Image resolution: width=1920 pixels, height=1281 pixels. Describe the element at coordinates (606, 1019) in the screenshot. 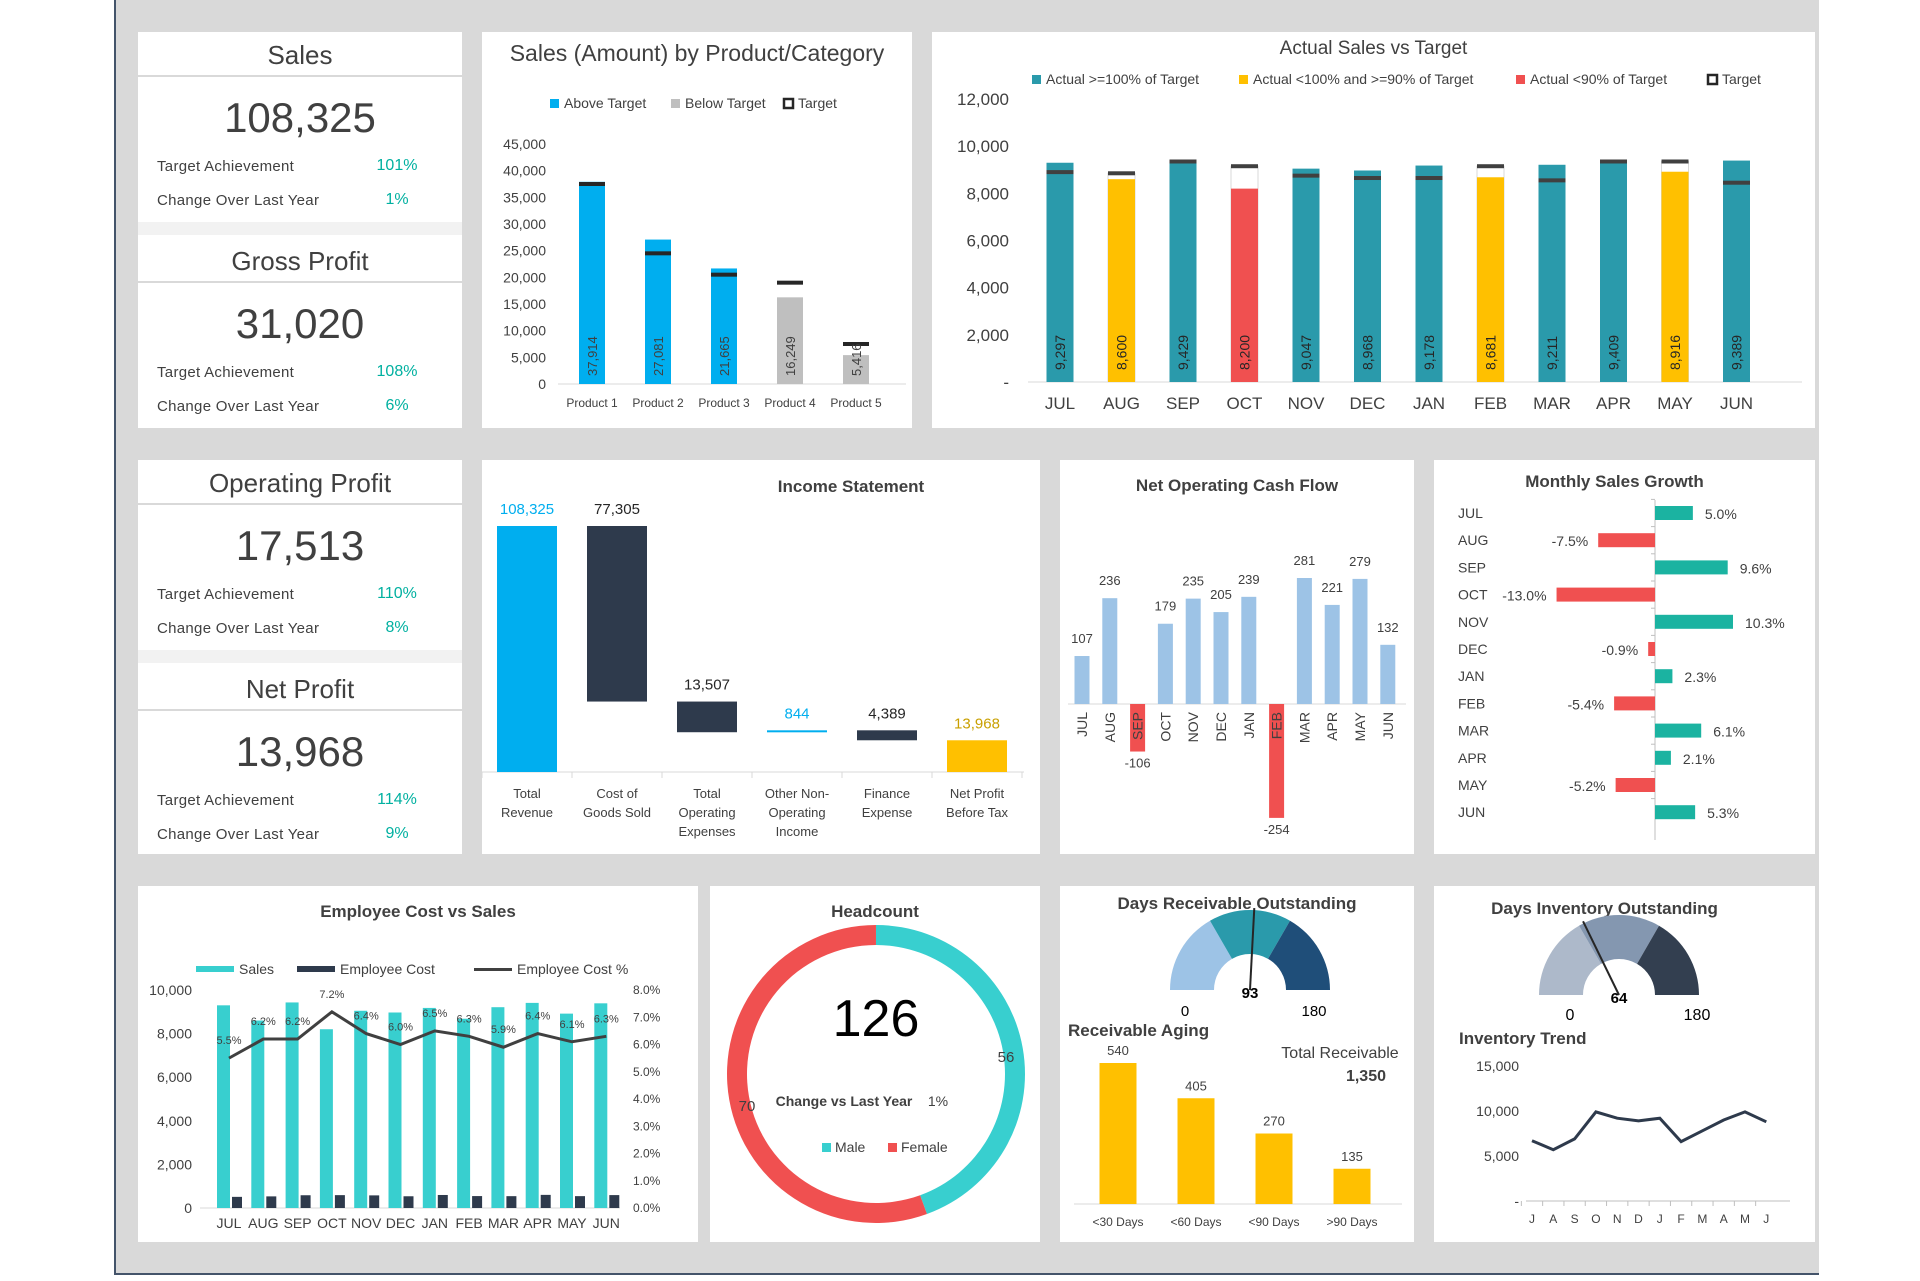

I see `line-value-label: 6.3%` at that location.